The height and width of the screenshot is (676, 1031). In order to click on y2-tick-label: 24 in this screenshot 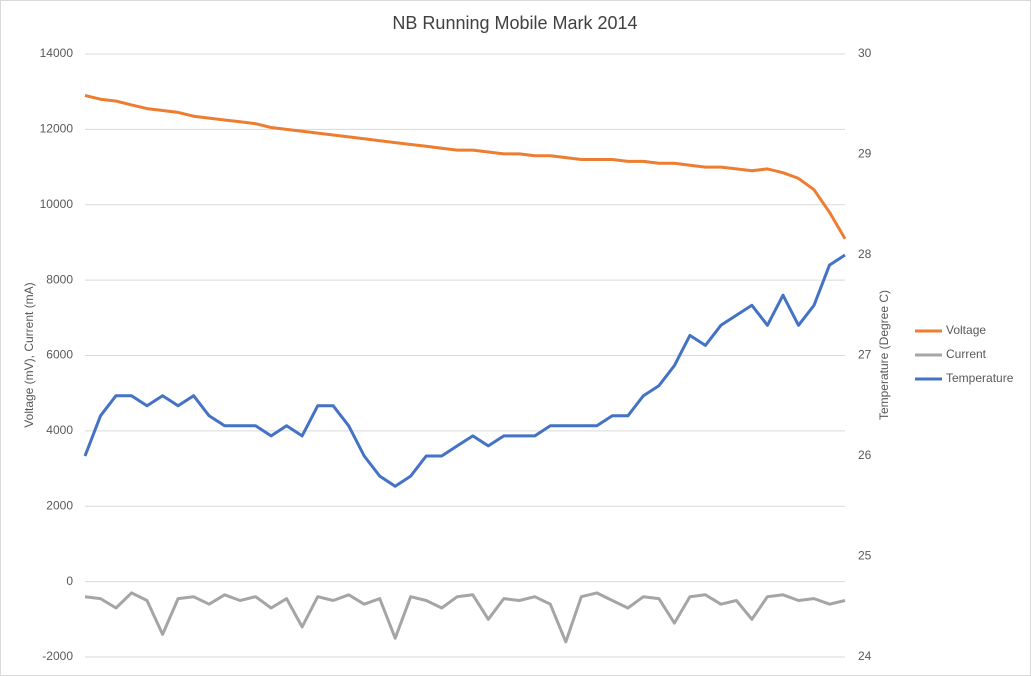, I will do `click(865, 656)`.